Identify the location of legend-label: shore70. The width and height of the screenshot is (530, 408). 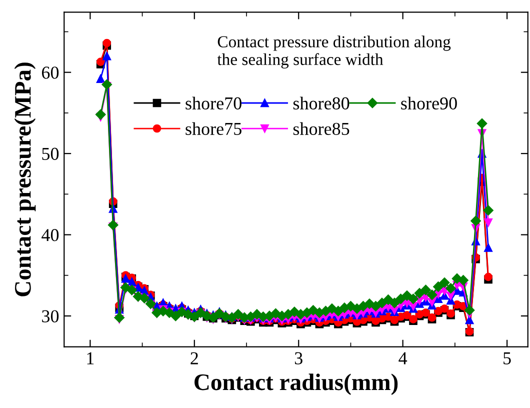
(214, 103).